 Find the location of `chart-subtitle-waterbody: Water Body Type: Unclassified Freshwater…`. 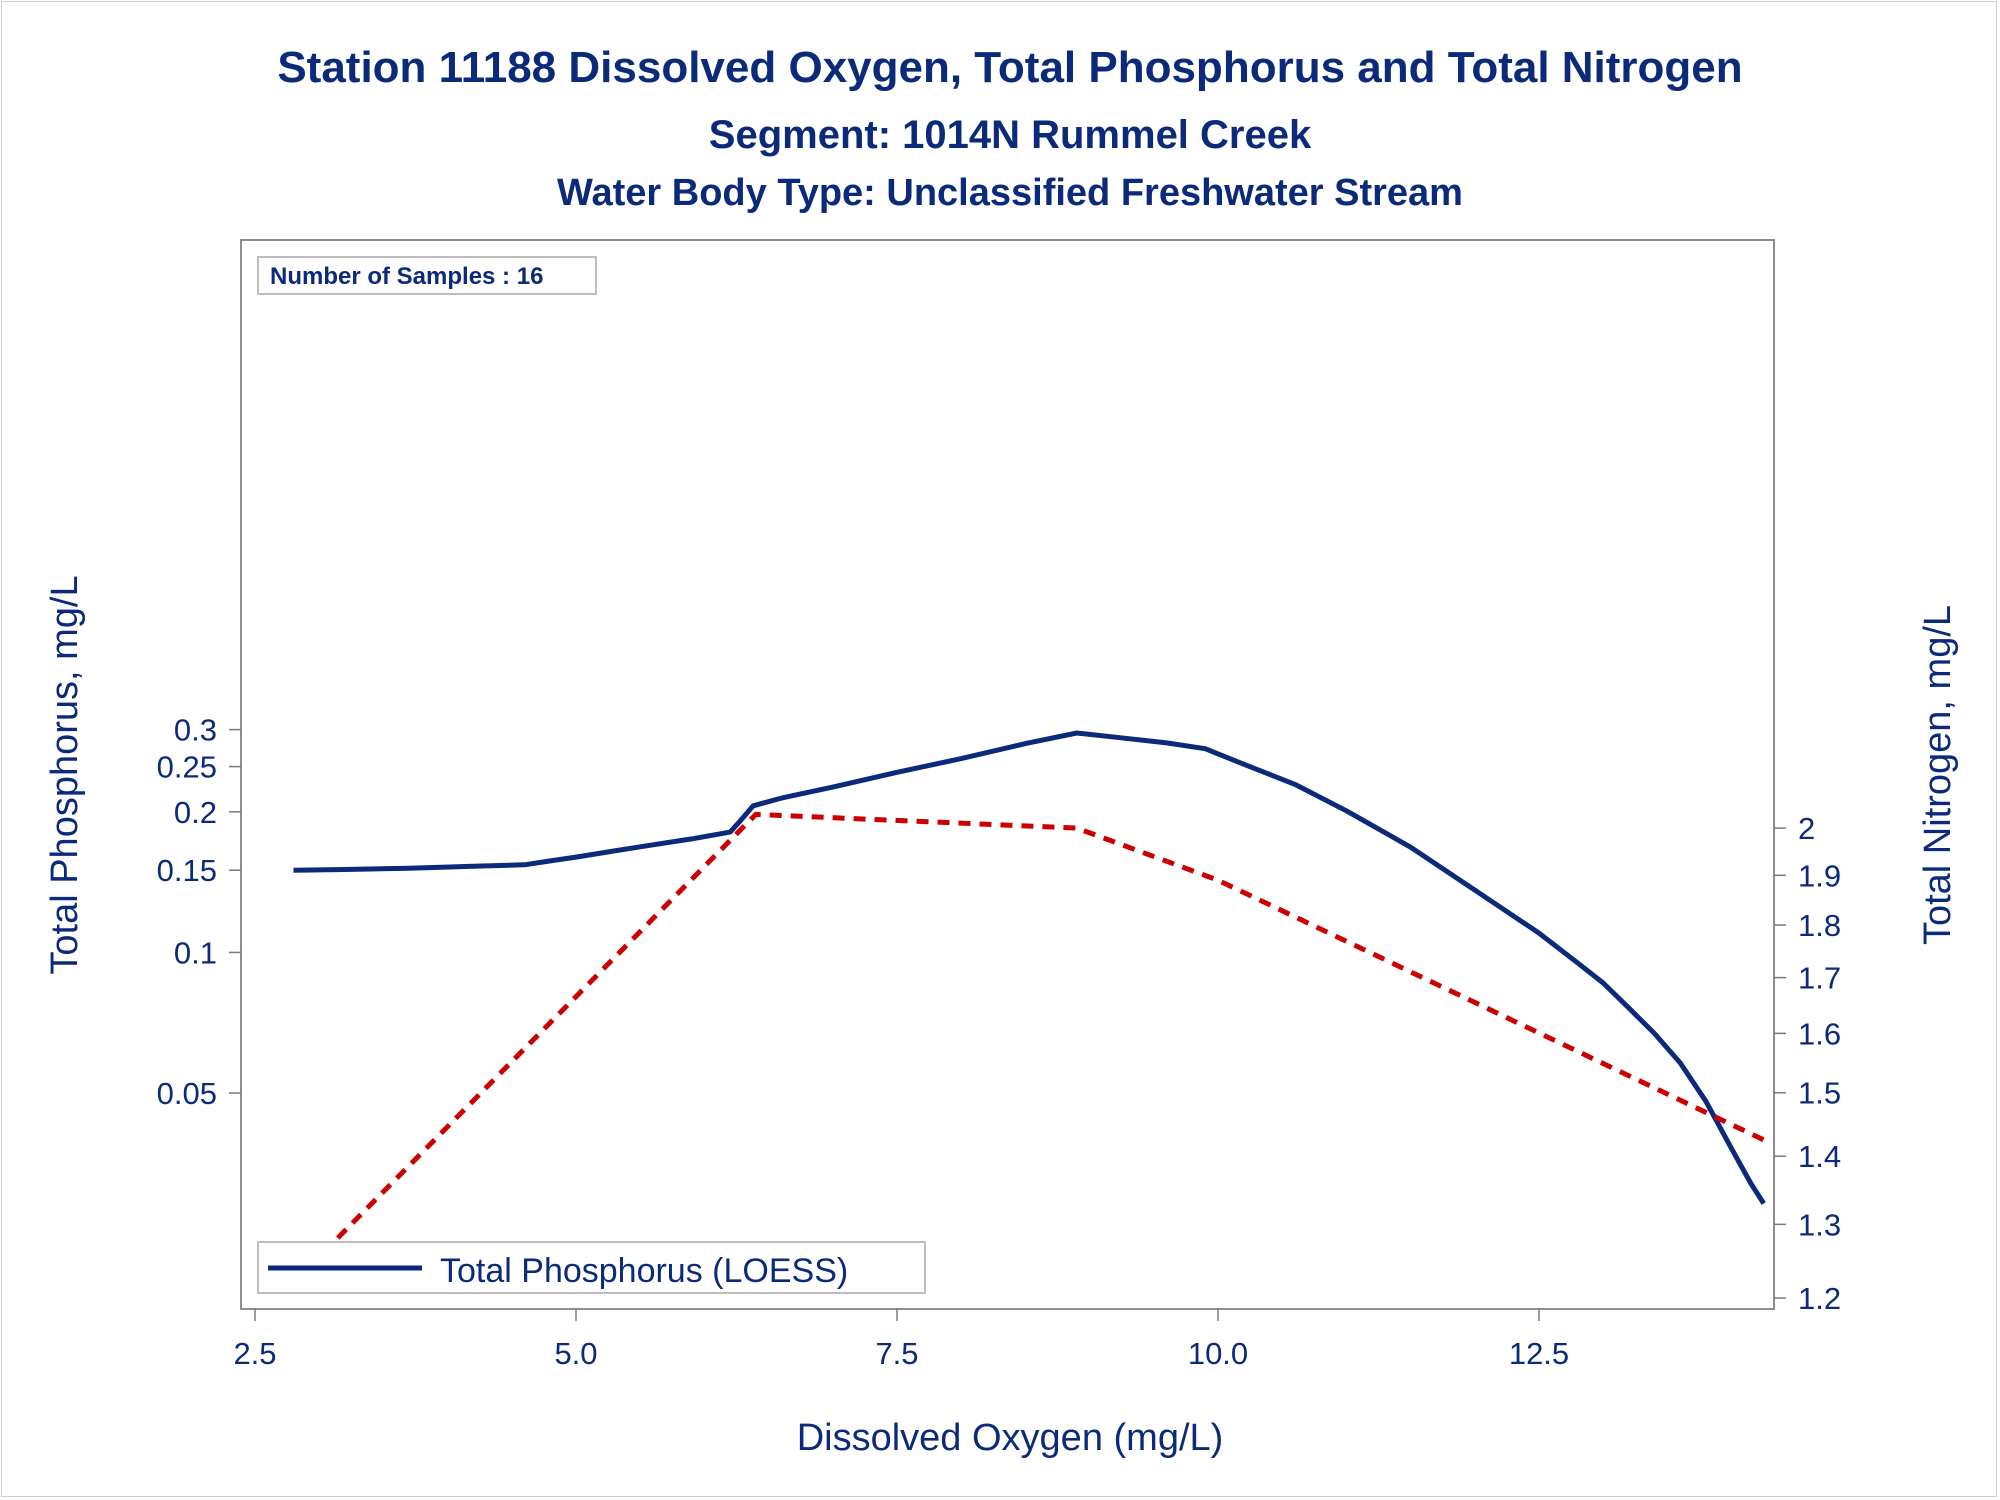

chart-subtitle-waterbody: Water Body Type: Unclassified Freshwater… is located at coordinates (1010, 193).